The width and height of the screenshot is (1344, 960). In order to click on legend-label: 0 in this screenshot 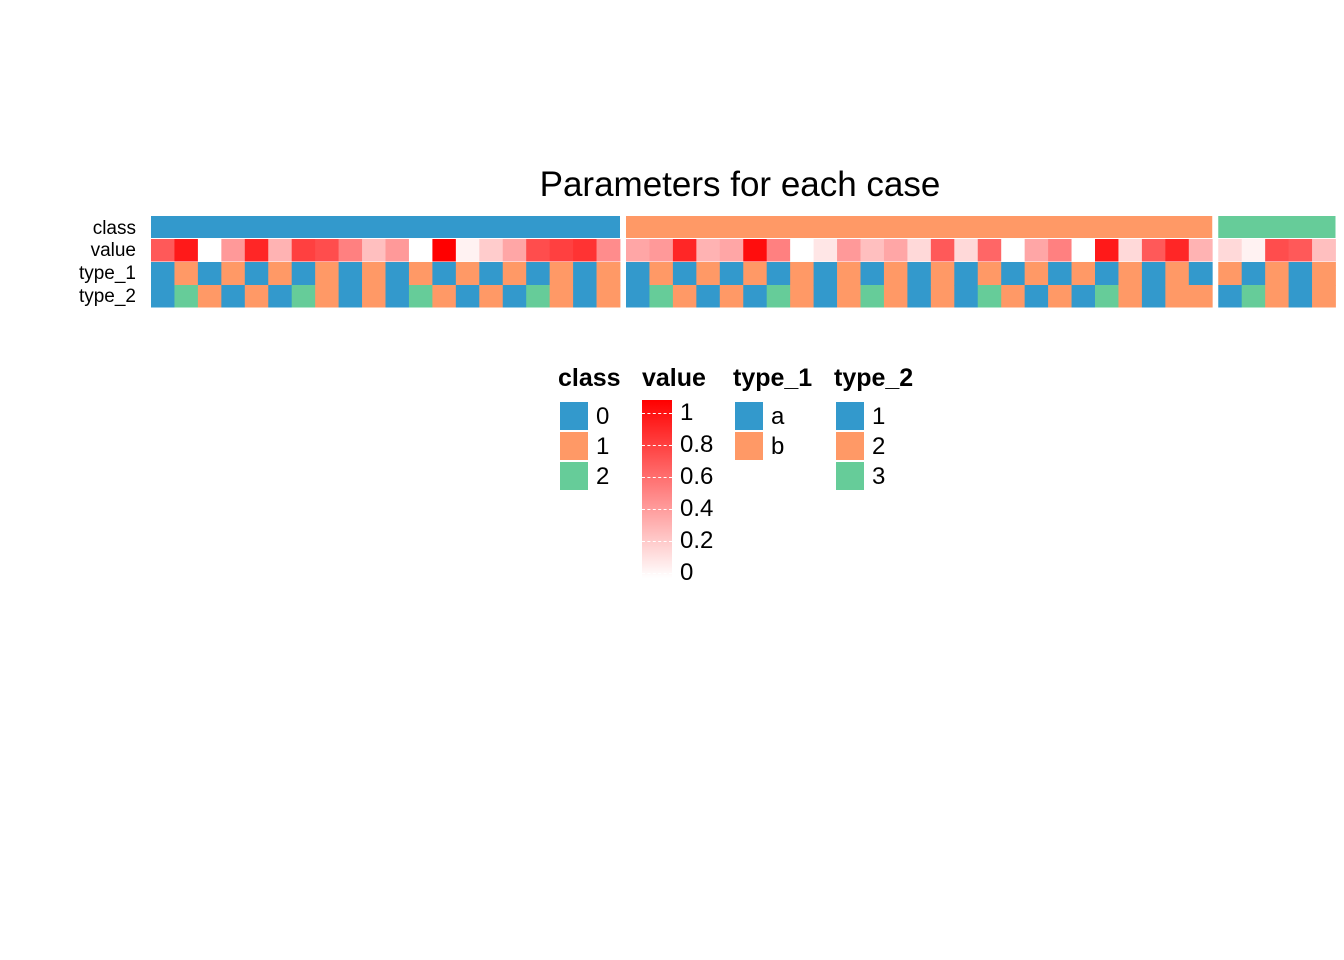, I will do `click(603, 416)`.